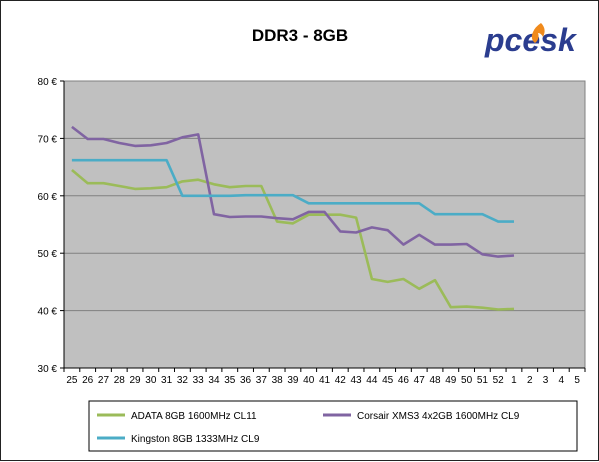 The width and height of the screenshot is (599, 462). Describe the element at coordinates (420, 380) in the screenshot. I see `x-tick-label: 47` at that location.